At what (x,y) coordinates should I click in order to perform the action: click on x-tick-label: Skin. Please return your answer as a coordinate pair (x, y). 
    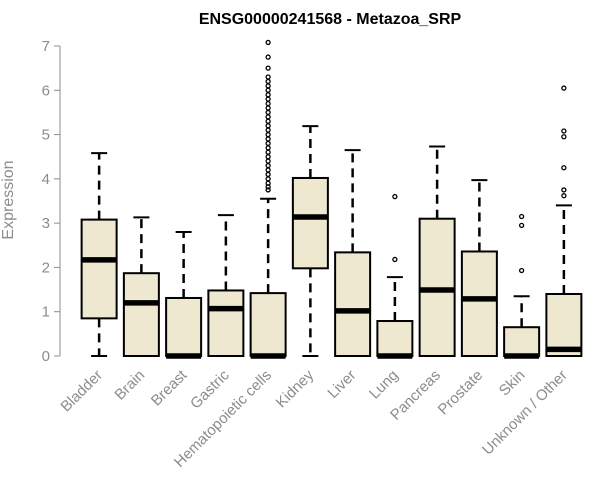
    Looking at the image, I should click on (512, 383).